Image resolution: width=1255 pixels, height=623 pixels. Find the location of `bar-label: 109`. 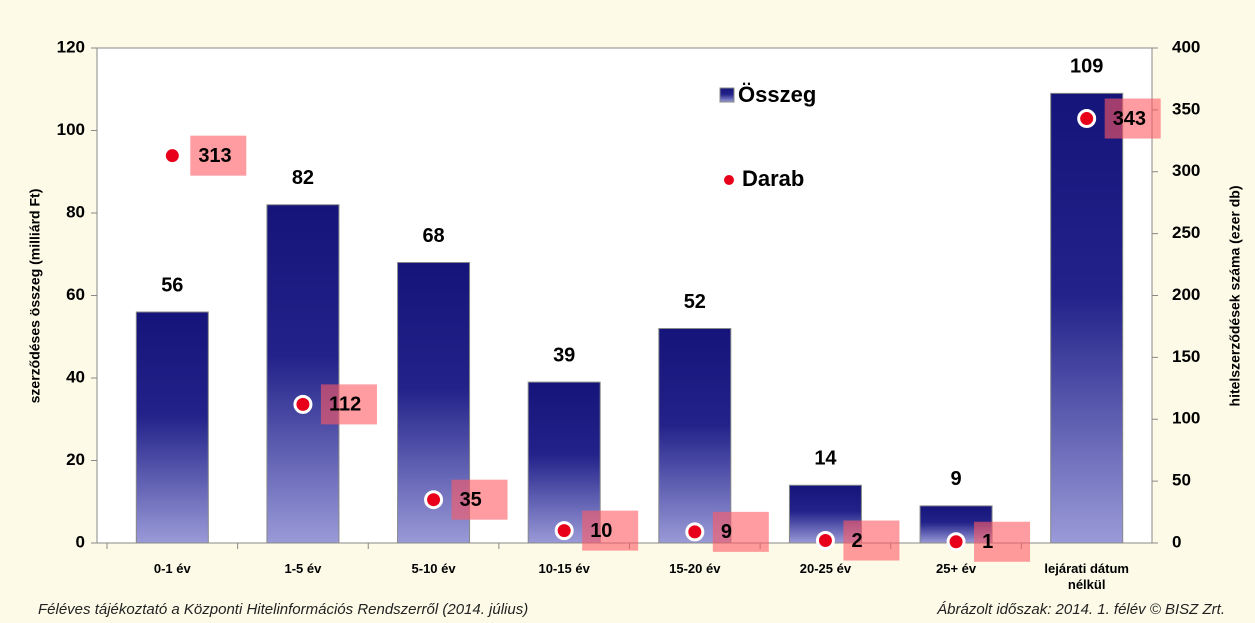

bar-label: 109 is located at coordinates (1086, 67).